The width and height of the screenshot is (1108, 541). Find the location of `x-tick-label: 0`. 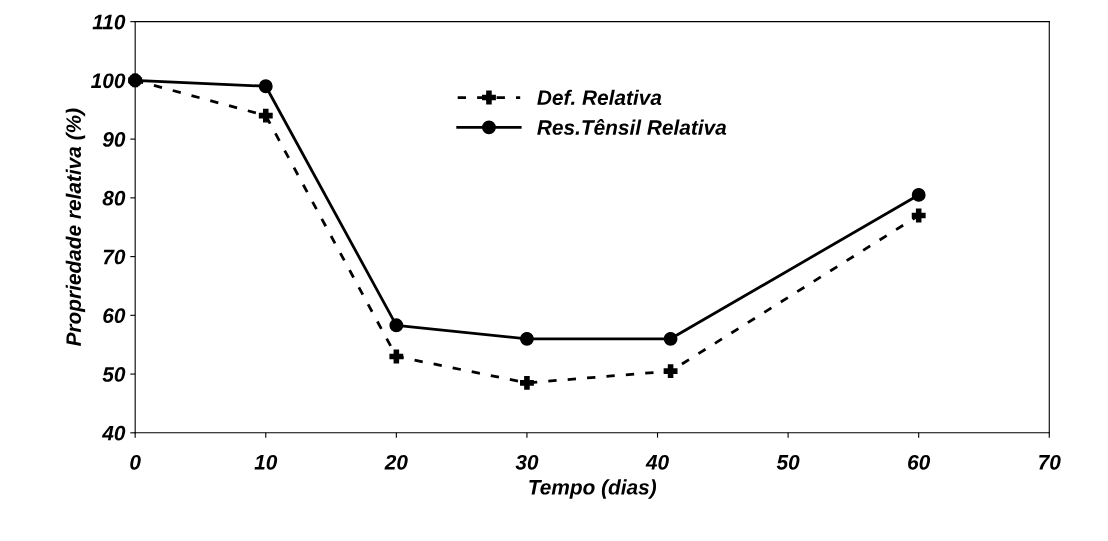

x-tick-label: 0 is located at coordinates (135, 462).